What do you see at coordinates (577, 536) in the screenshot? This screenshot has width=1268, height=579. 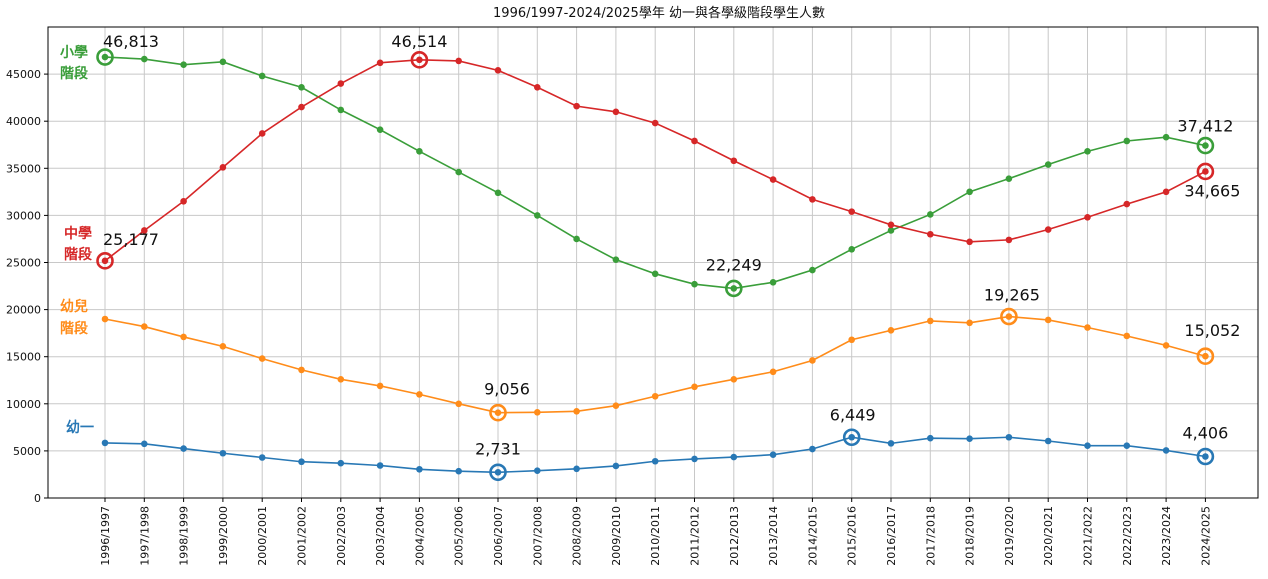 I see `x-tick-label: 2008/2009` at bounding box center [577, 536].